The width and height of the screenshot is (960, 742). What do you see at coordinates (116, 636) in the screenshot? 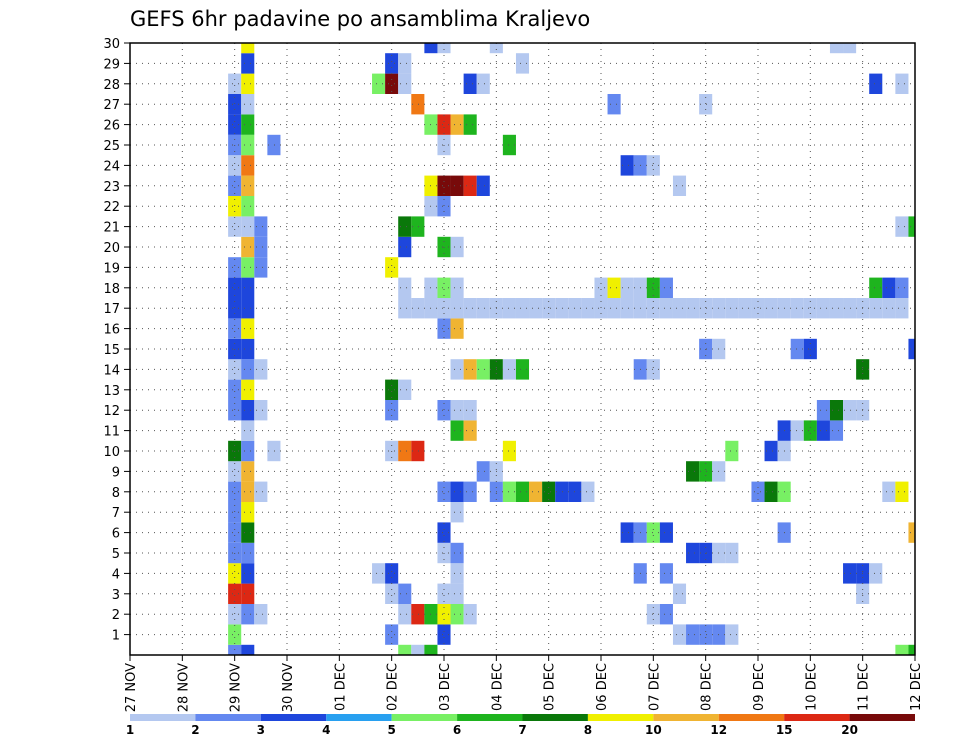
I see `y-tick-label-1: 1` at bounding box center [116, 636].